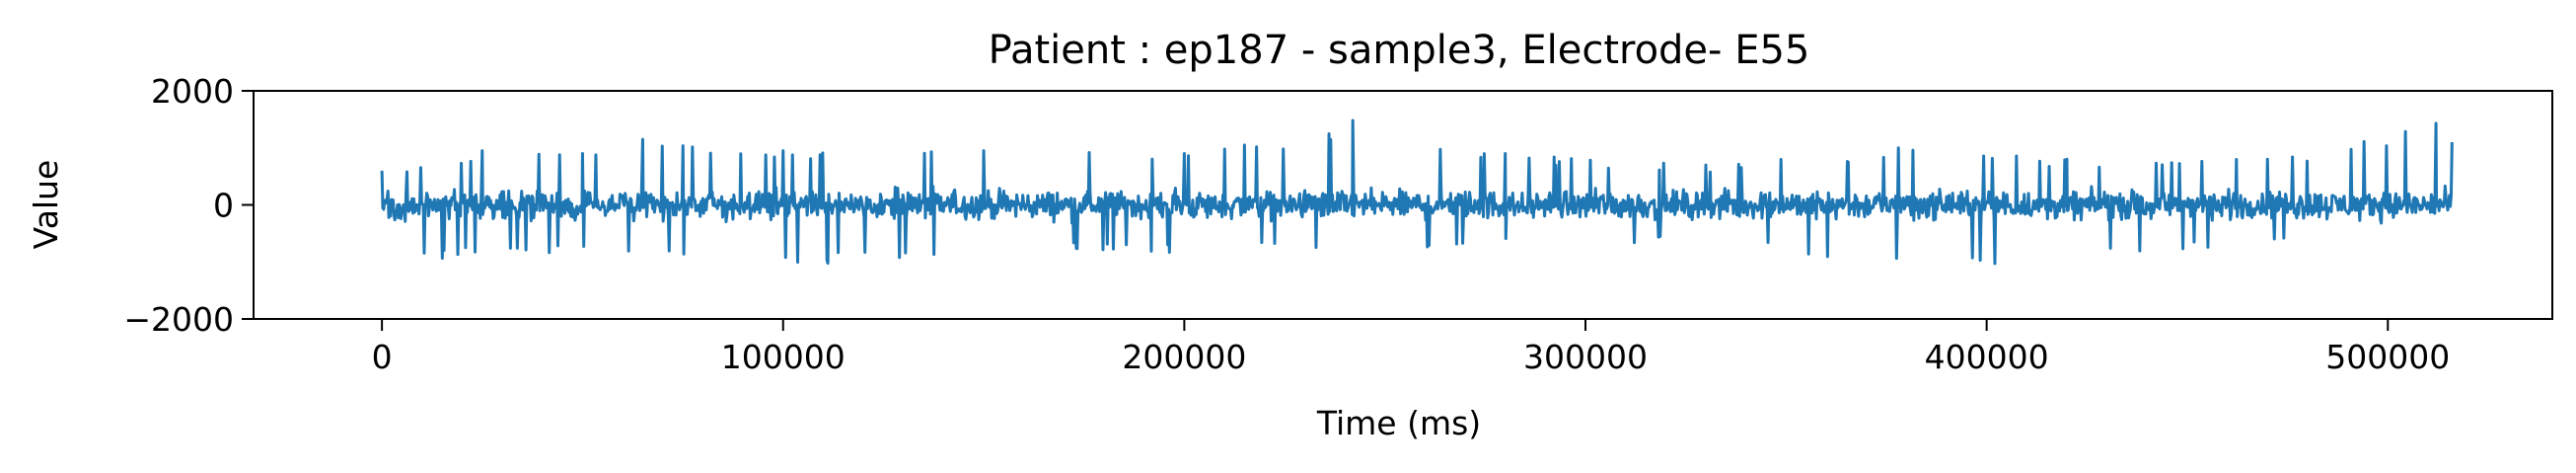  What do you see at coordinates (382, 357) in the screenshot?
I see `x-tick-label: 0` at bounding box center [382, 357].